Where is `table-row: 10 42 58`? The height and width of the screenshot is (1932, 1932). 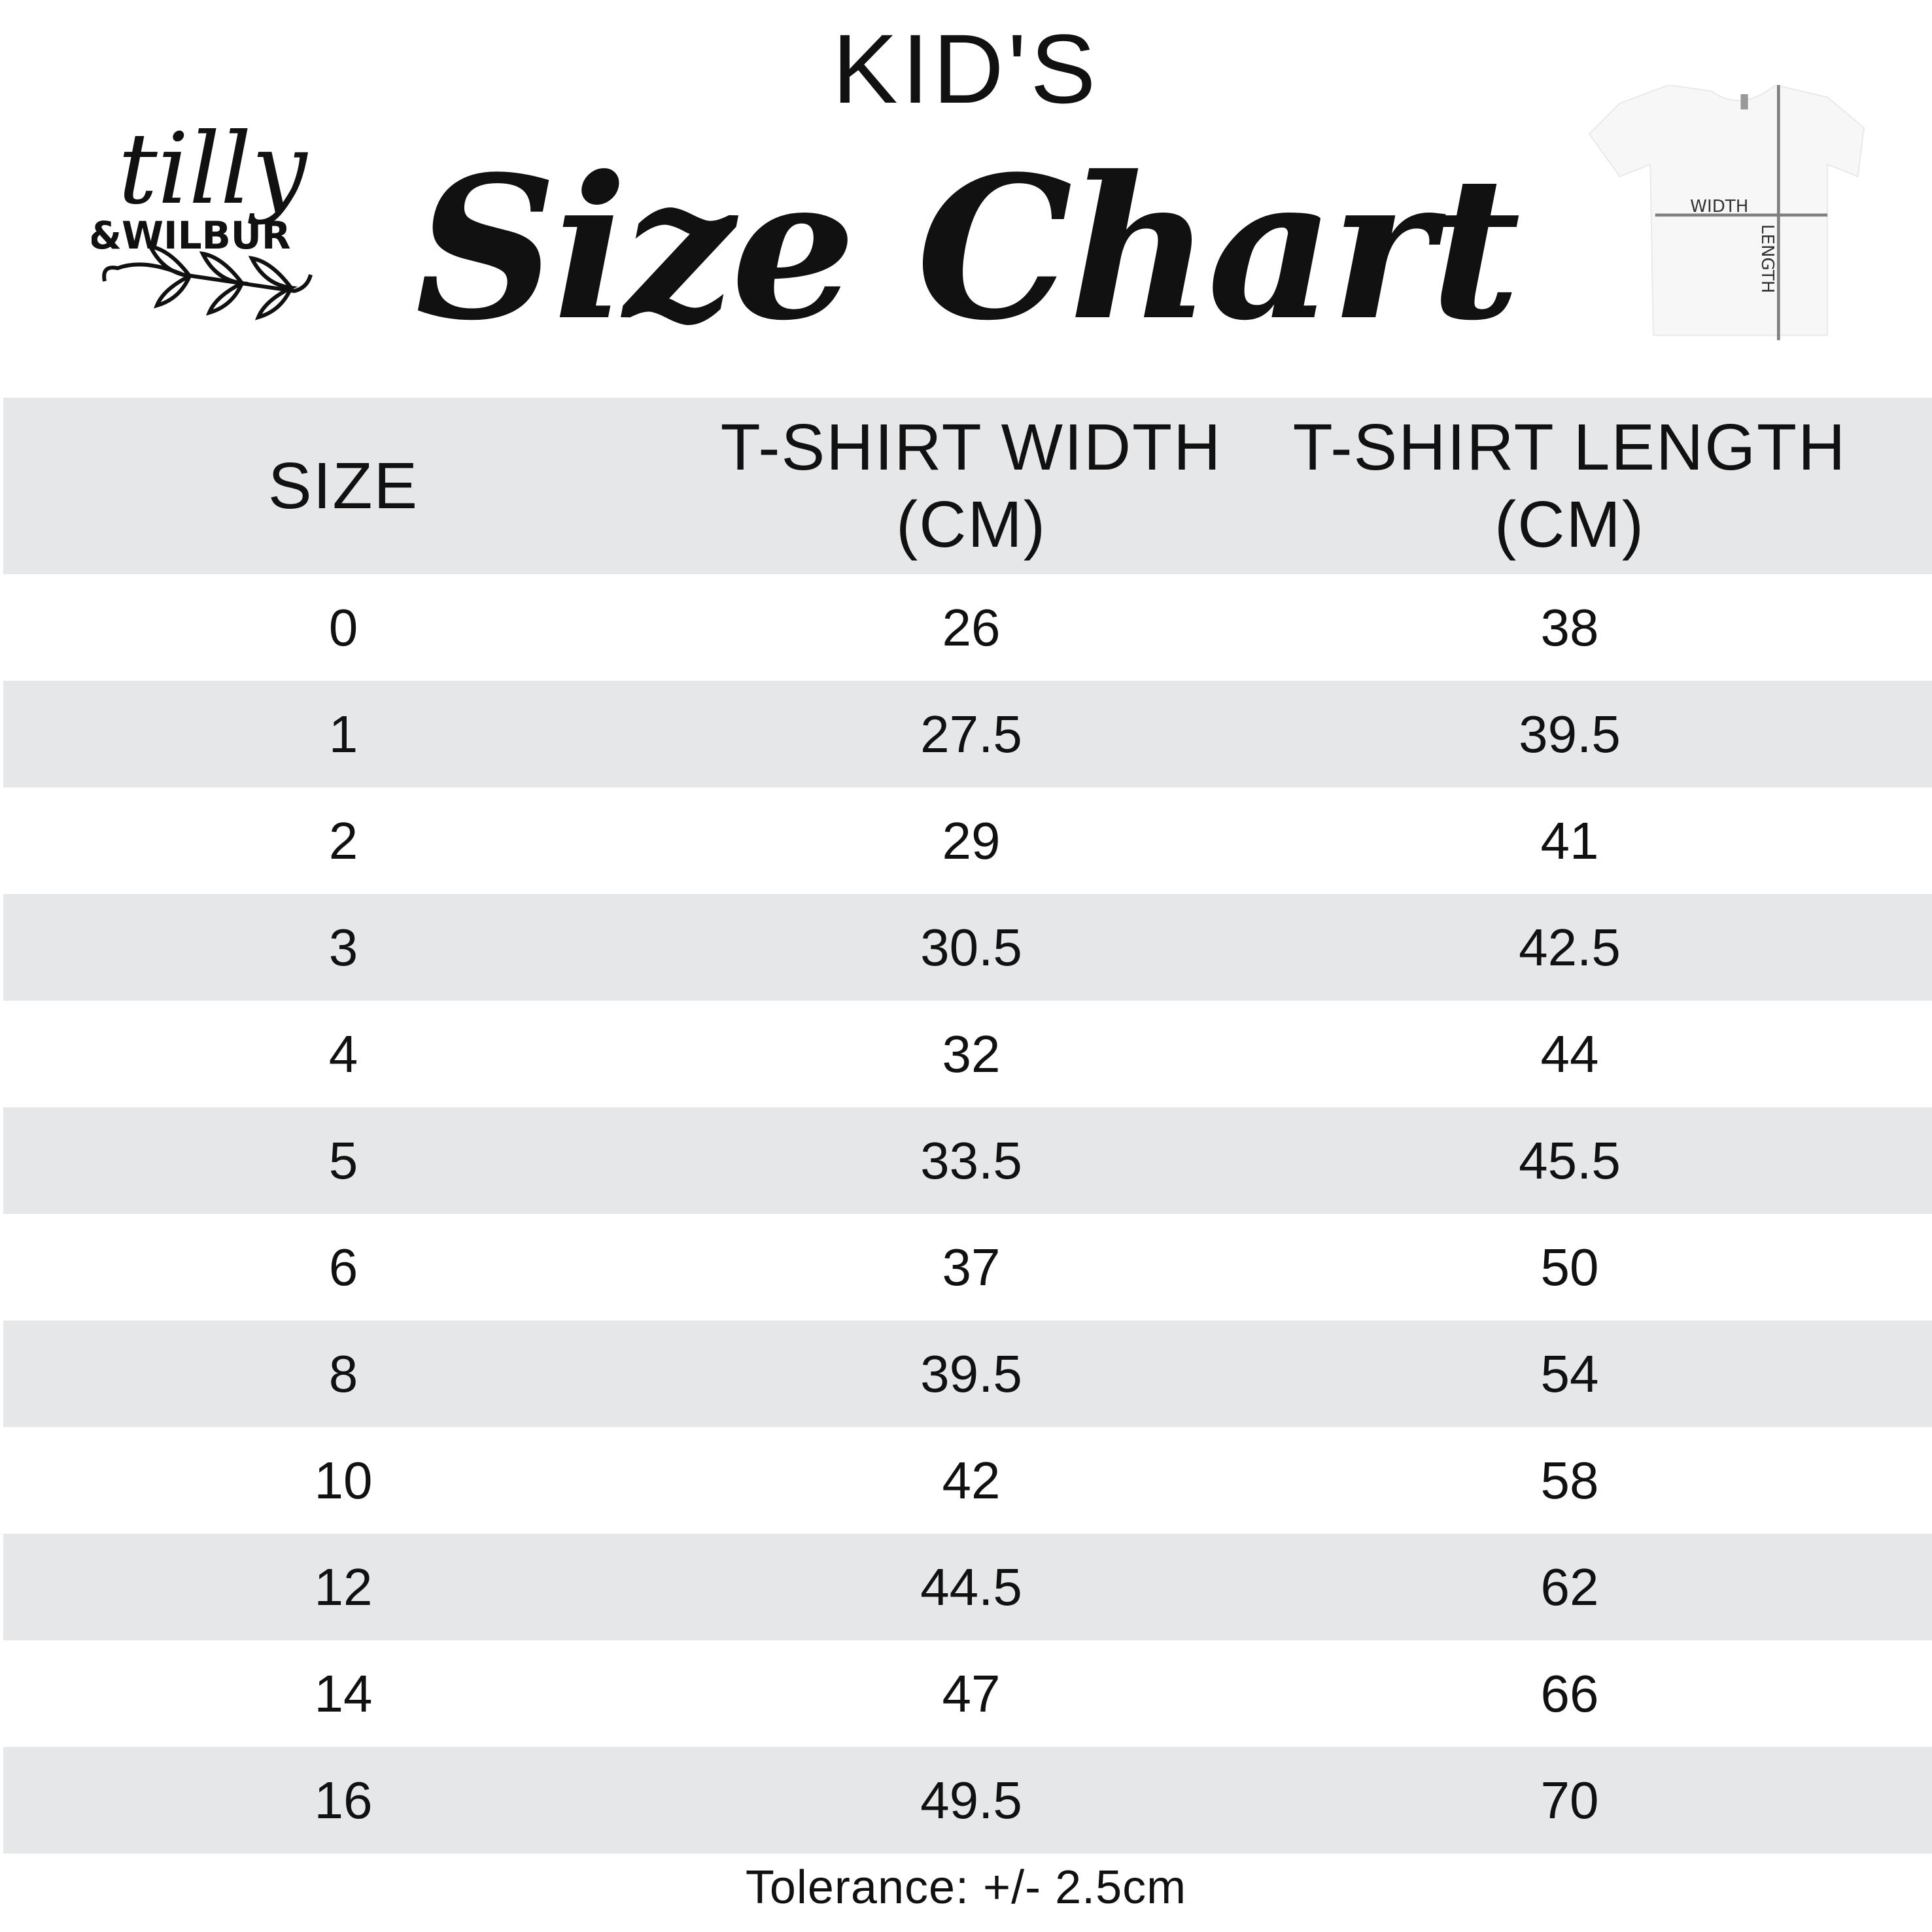
table-row: 10 42 58 is located at coordinates (967, 1480).